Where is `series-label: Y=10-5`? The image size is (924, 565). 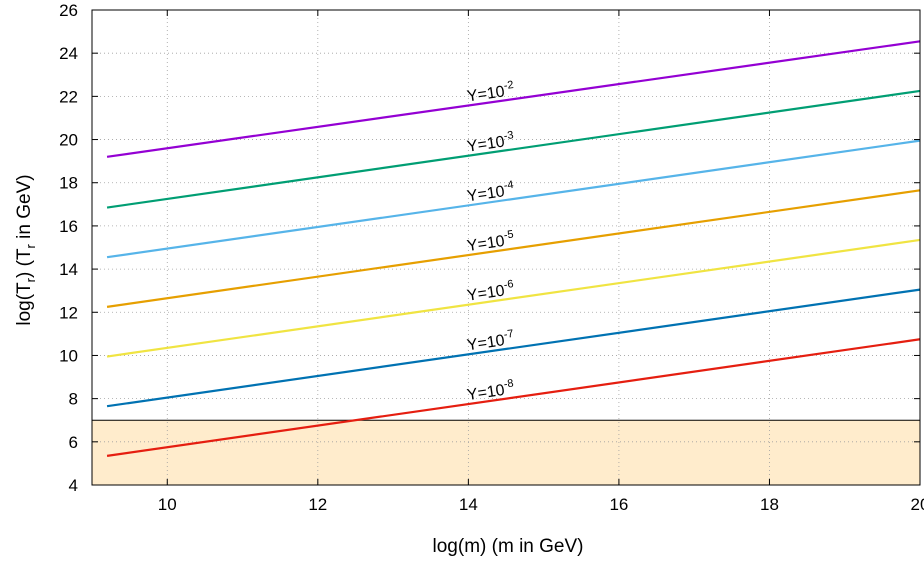 series-label: Y=10-5 is located at coordinates (491, 242).